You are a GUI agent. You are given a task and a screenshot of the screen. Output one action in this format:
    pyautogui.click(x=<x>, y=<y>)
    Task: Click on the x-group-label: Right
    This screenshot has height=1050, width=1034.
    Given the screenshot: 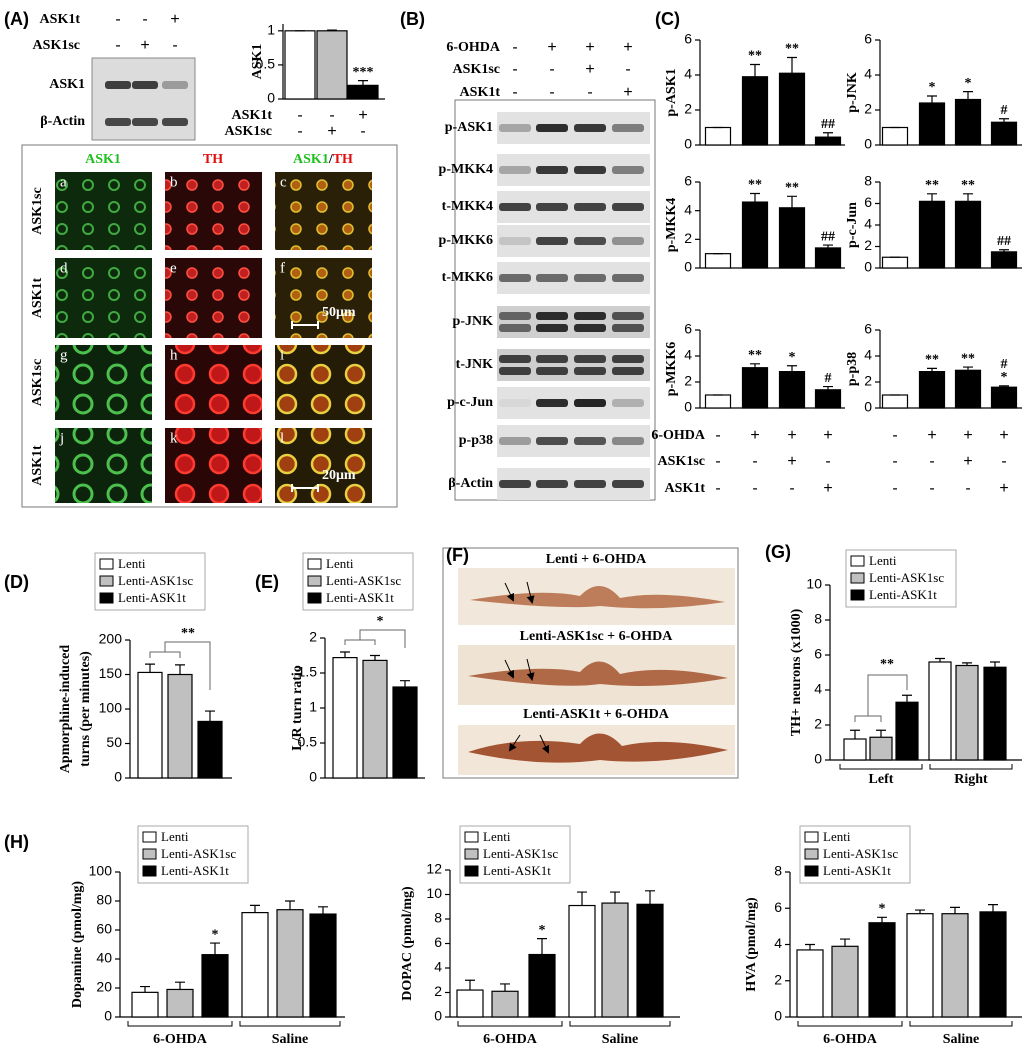 What is the action you would take?
    pyautogui.click(x=971, y=779)
    